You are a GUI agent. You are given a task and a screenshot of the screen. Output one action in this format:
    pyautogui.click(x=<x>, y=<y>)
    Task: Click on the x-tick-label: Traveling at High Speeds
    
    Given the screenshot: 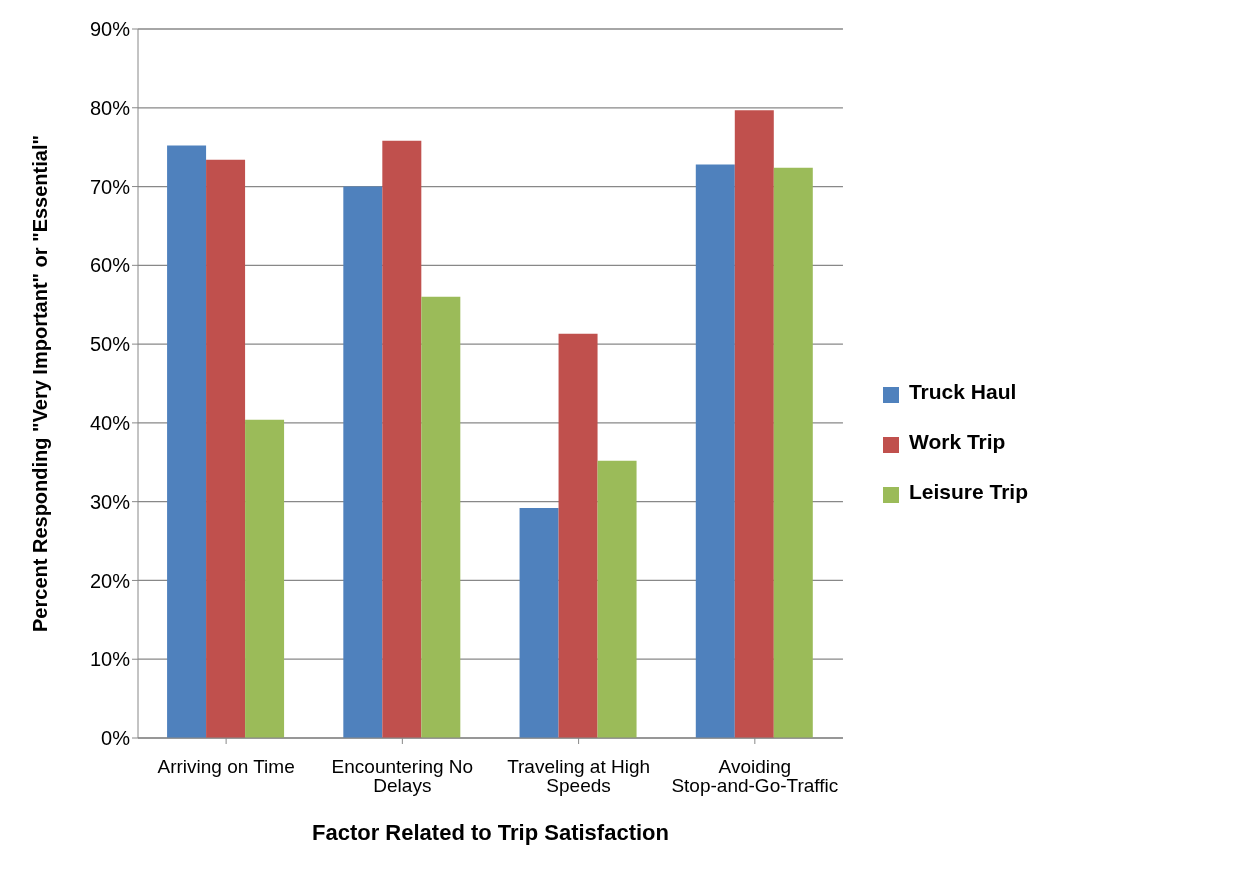 What is the action you would take?
    pyautogui.click(x=579, y=776)
    